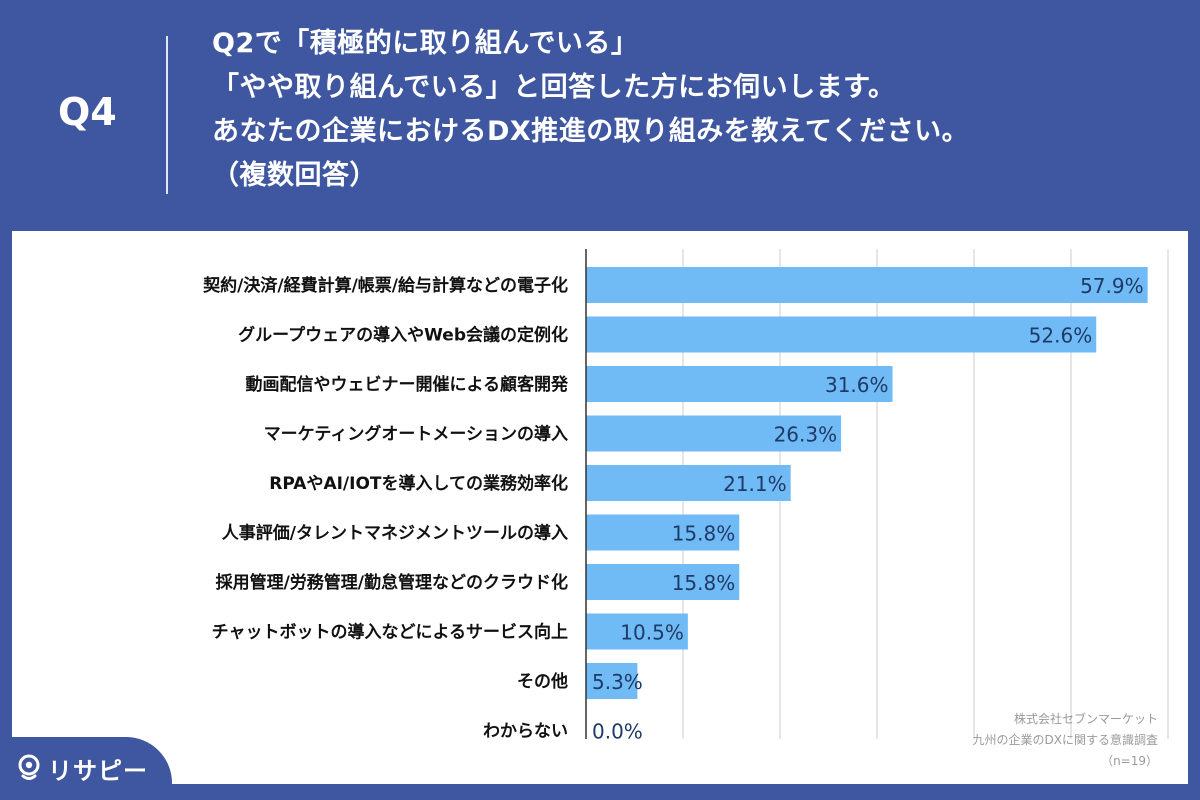 The image size is (1200, 800). Describe the element at coordinates (617, 732) in the screenshot. I see `value-label: 0.0%` at that location.